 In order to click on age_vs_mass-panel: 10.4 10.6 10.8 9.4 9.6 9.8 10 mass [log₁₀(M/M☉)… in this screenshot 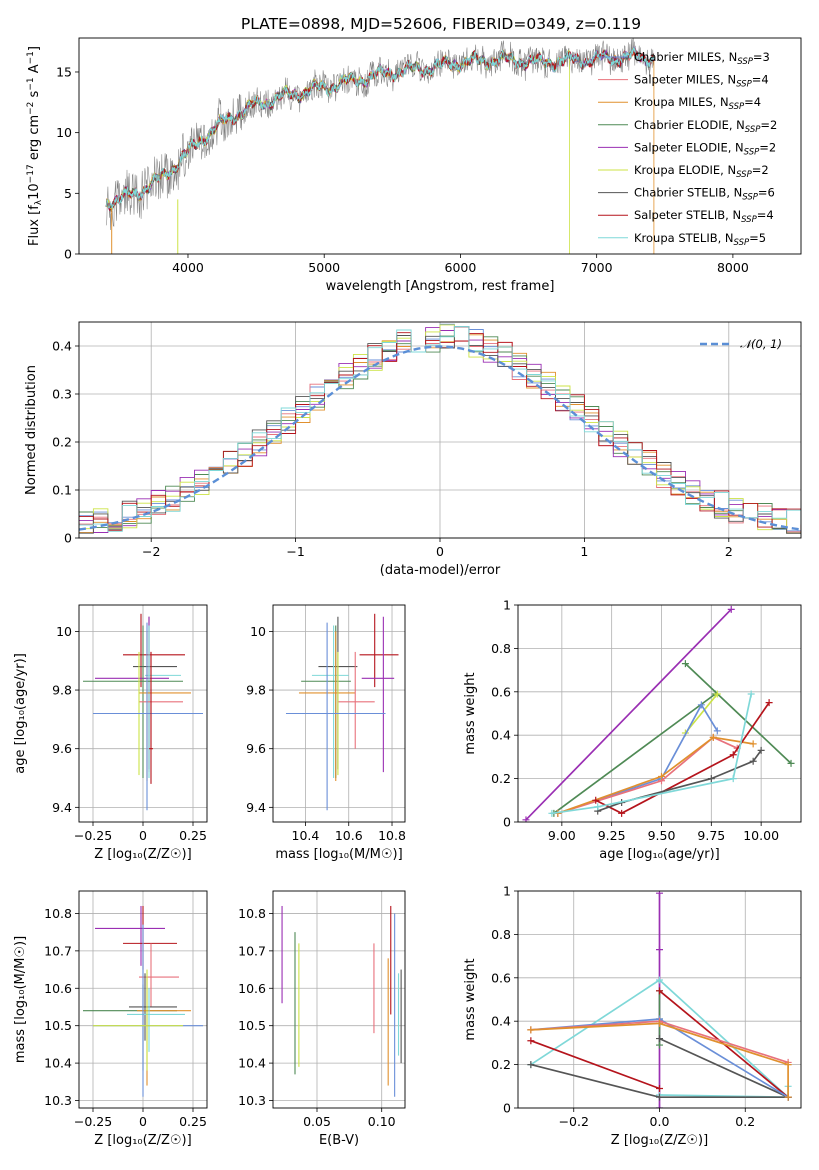, I will do `click(326, 733)`.